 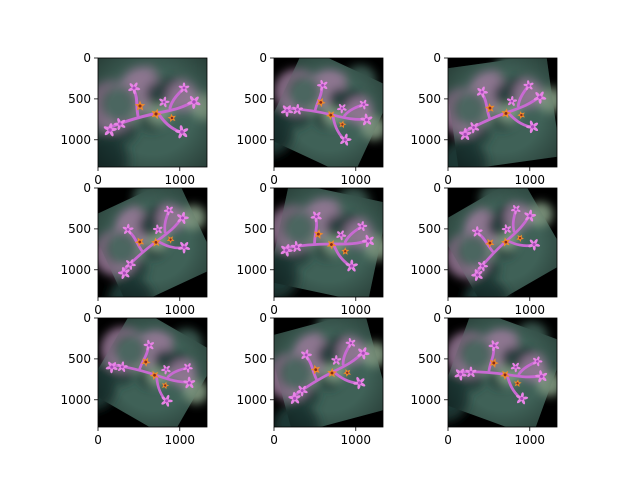 I want to click on subplot-4: 0 500 1000 0 1000, so click(x=134, y=249).